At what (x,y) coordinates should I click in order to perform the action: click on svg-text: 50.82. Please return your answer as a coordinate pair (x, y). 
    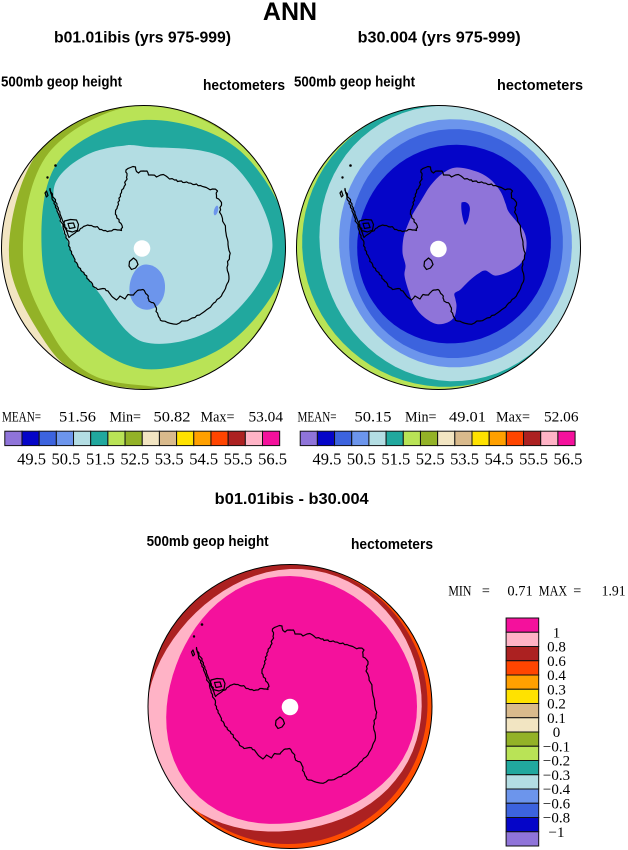
    Looking at the image, I should click on (172, 418).